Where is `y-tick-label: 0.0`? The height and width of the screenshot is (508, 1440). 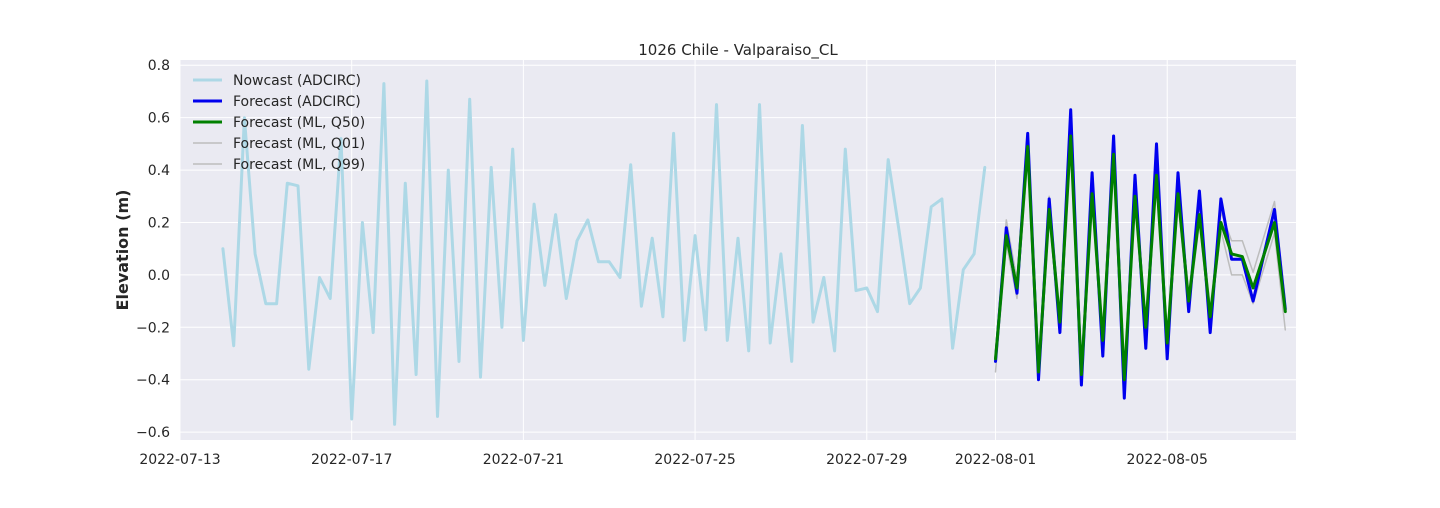 y-tick-label: 0.0 is located at coordinates (159, 276).